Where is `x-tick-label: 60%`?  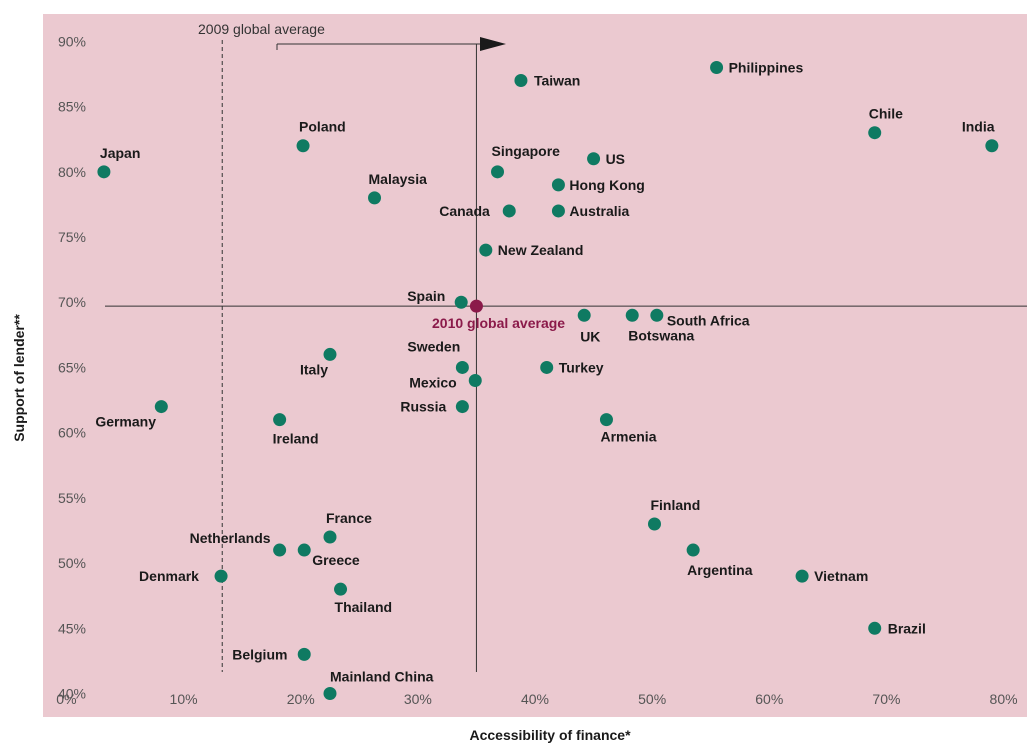 x-tick-label: 60% is located at coordinates (769, 699).